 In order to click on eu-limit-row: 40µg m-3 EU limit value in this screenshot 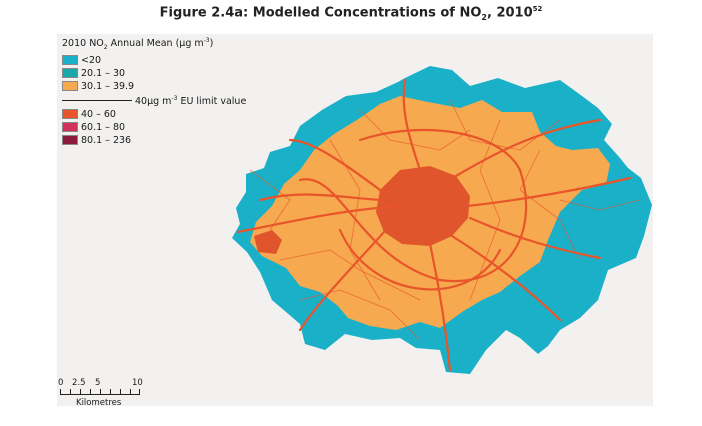, I will do `click(154, 100)`.